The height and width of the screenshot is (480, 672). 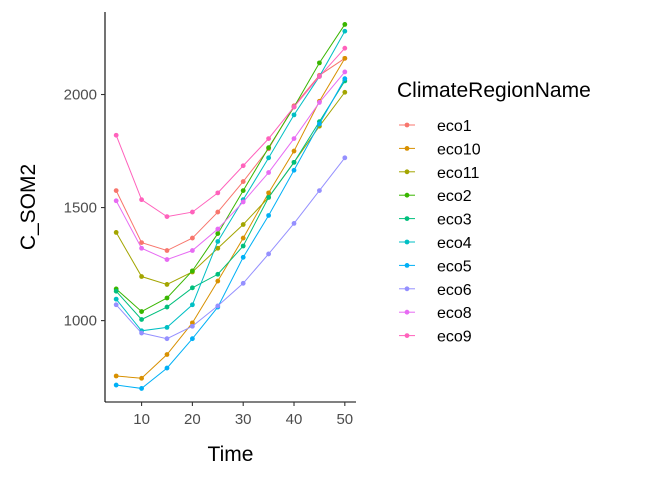 I want to click on legend-item-eco10: eco10, so click(x=440, y=149).